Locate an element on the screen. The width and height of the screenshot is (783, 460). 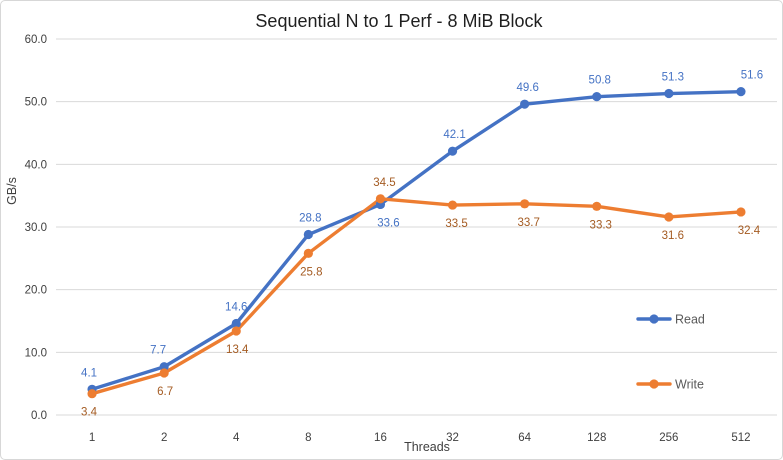
y-tick-label: 30.0 is located at coordinates (36, 228).